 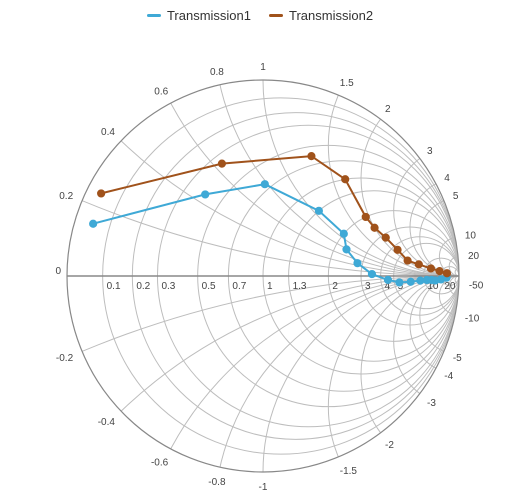 I want to click on legend-item-transmission1: Transmission1, so click(x=198, y=15).